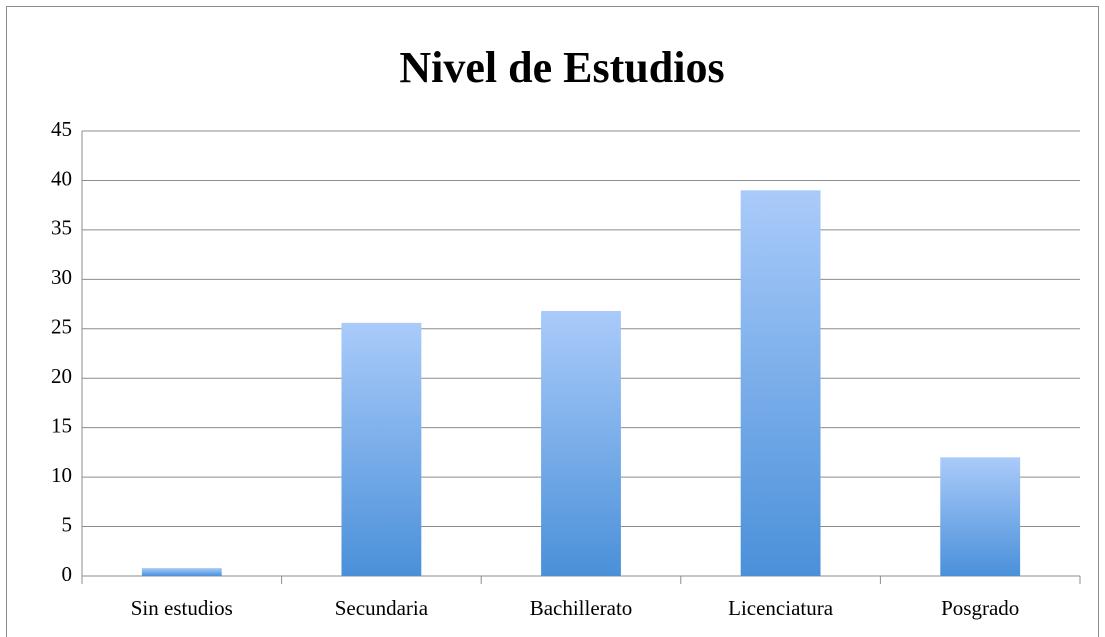 This screenshot has width=1105, height=637. What do you see at coordinates (61, 475) in the screenshot?
I see `y-tick-label: 10` at bounding box center [61, 475].